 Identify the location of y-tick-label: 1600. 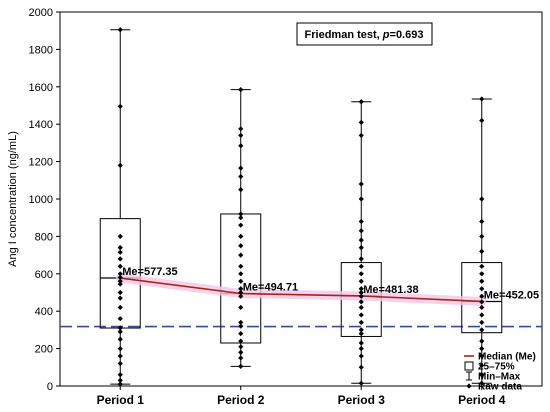
(41, 88).